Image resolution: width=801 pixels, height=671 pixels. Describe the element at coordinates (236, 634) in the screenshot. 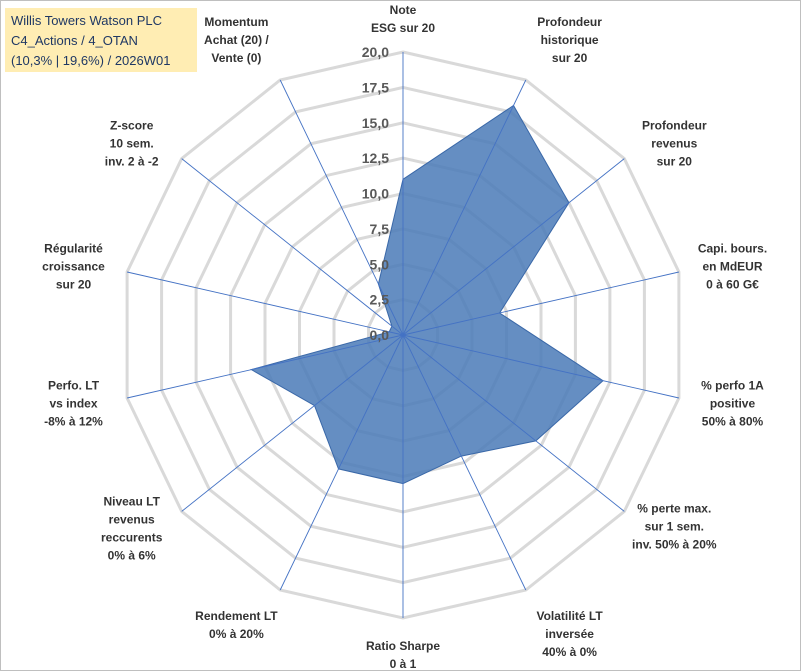

I see `axis-label-line: 0% à 20%` at that location.